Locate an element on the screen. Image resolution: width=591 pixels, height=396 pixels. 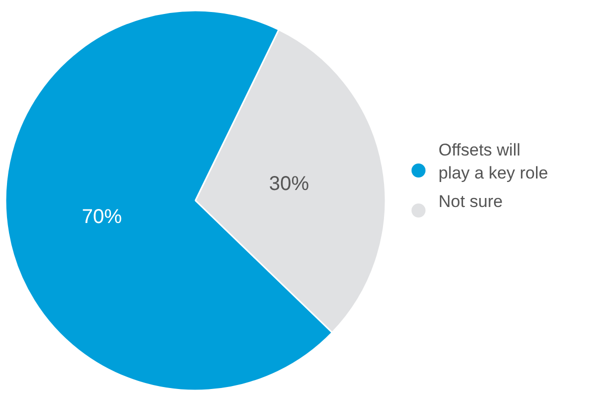
data-label: 70% is located at coordinates (102, 217).